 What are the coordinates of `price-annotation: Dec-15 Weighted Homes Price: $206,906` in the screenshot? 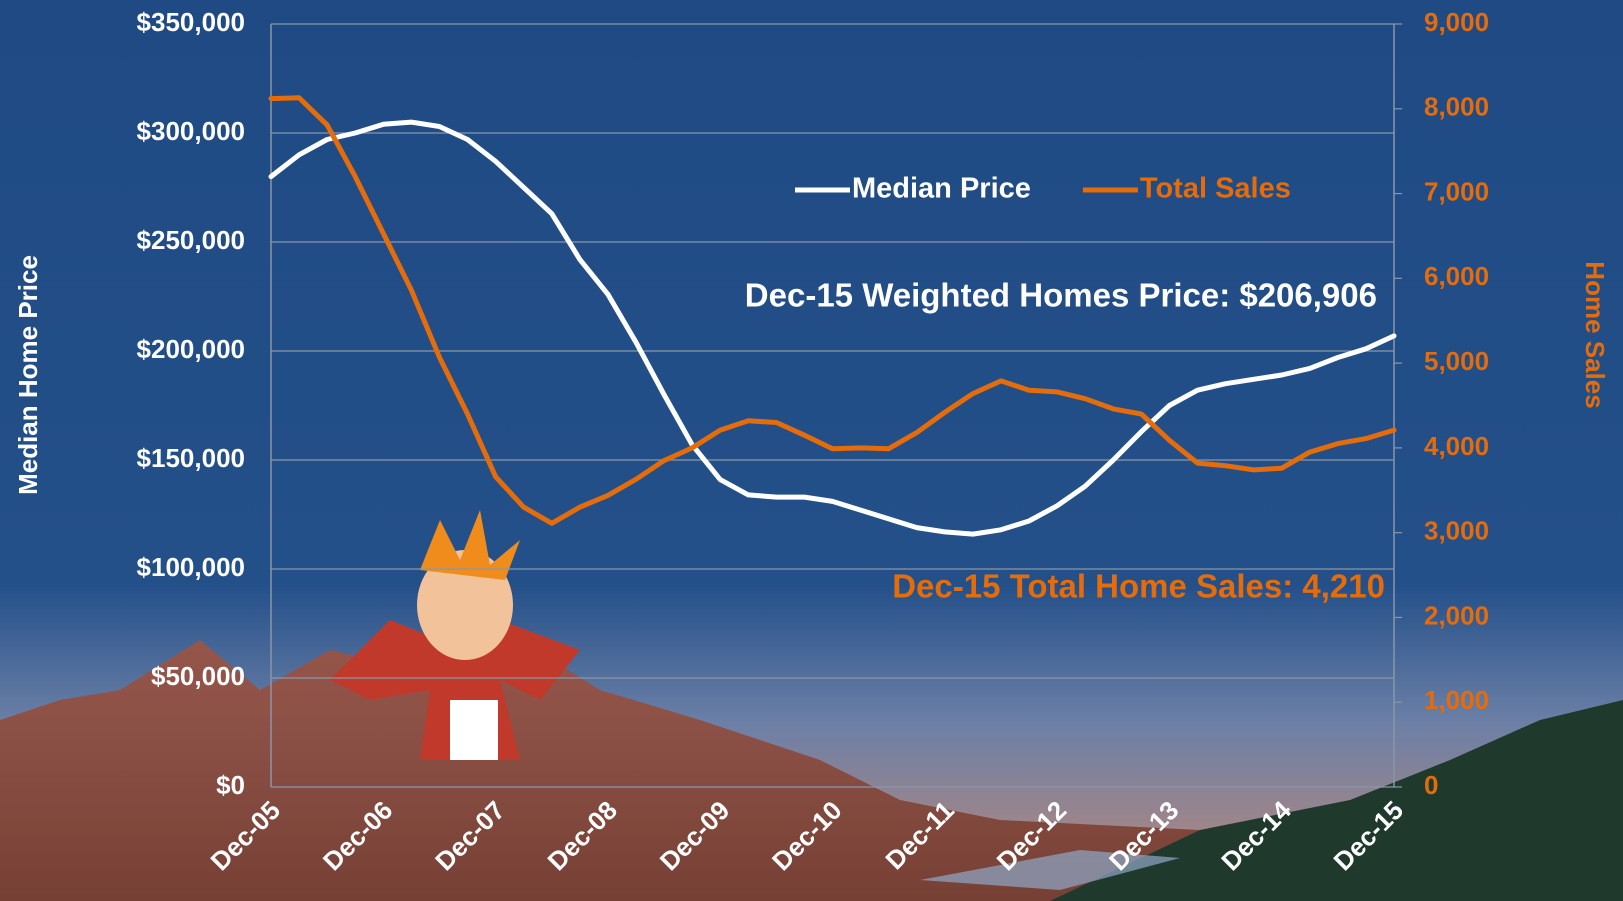 It's located at (1061, 295).